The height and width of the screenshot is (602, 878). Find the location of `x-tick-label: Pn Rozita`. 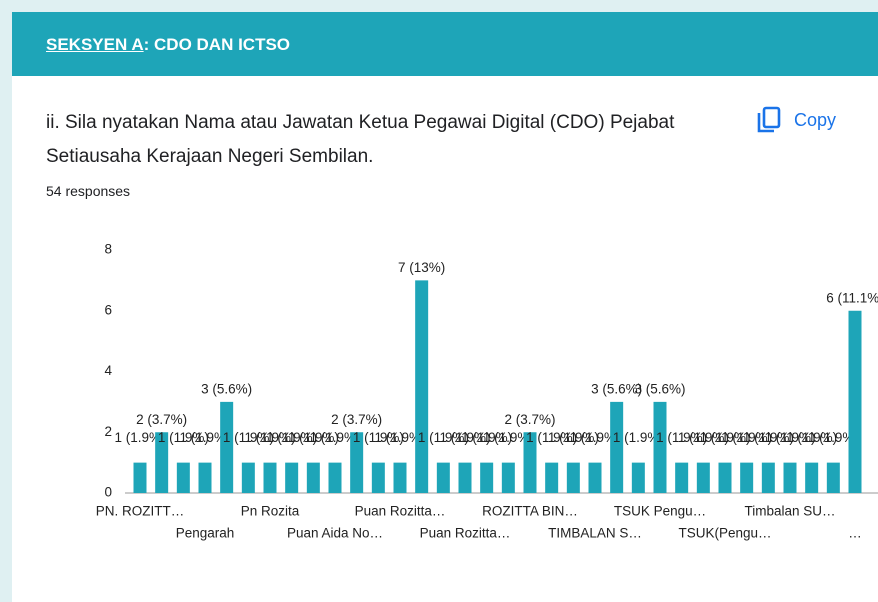

x-tick-label: Pn Rozita is located at coordinates (270, 511).